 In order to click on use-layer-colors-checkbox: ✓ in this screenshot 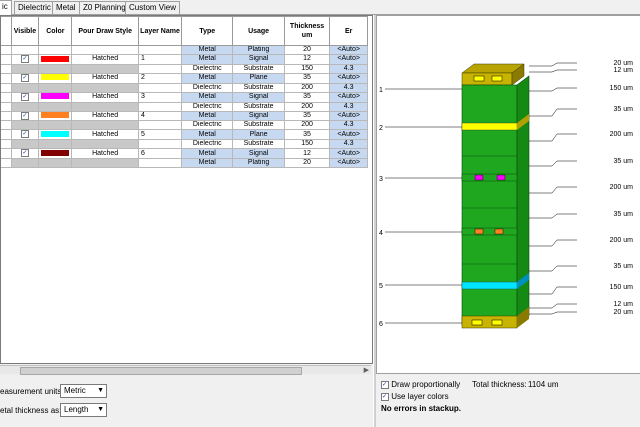, I will do `click(385, 396)`.